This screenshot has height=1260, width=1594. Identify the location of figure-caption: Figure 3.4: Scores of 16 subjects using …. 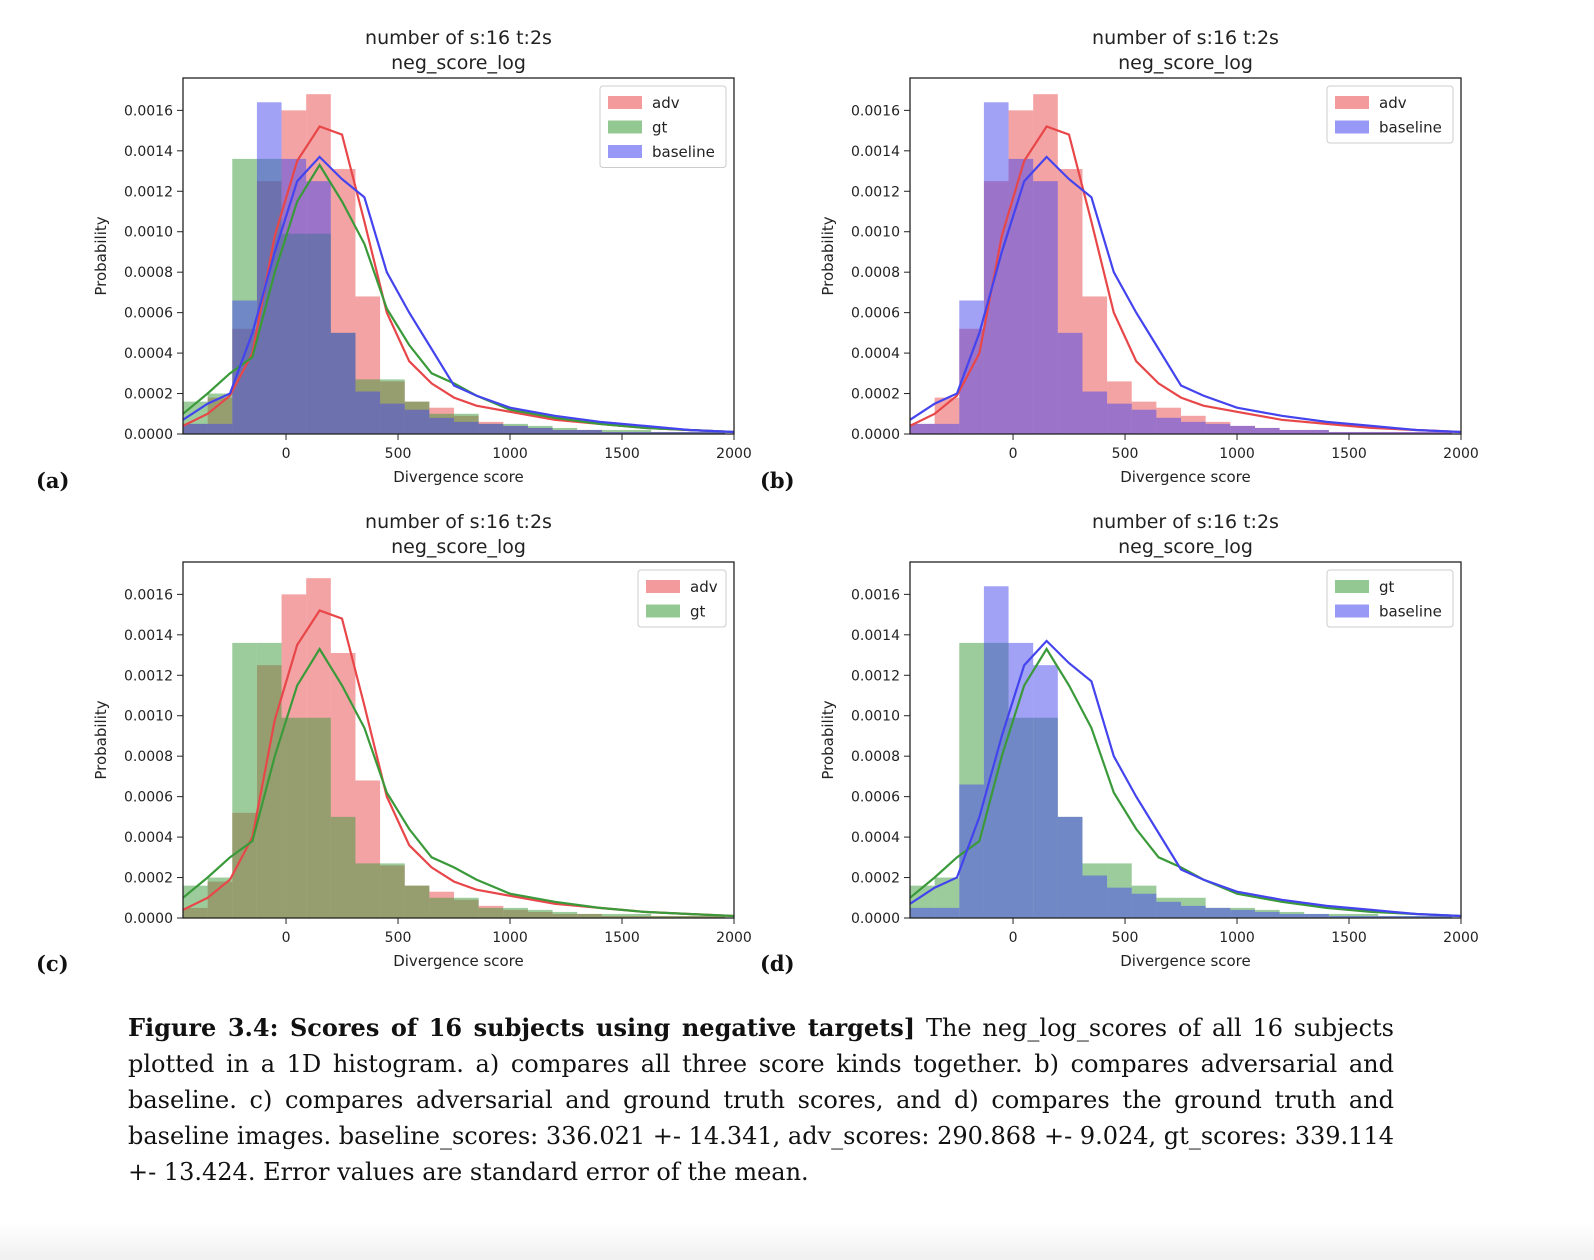
(761, 1100).